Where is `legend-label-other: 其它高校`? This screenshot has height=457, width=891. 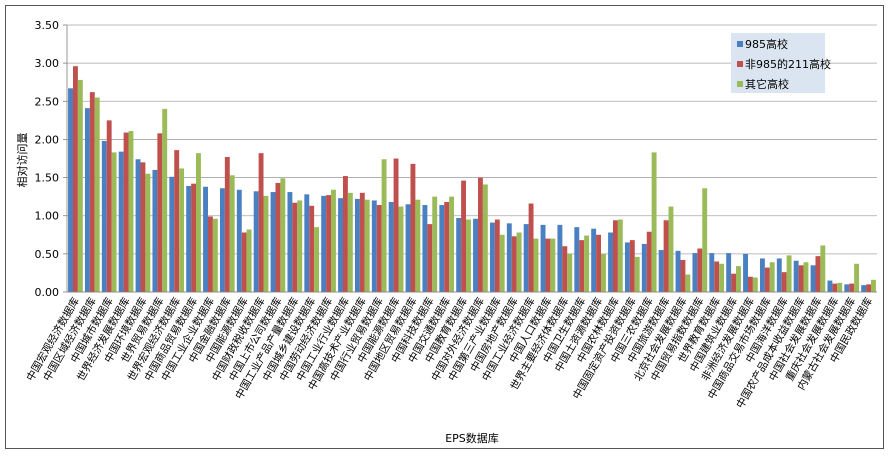
legend-label-other: 其它高校 is located at coordinates (767, 84).